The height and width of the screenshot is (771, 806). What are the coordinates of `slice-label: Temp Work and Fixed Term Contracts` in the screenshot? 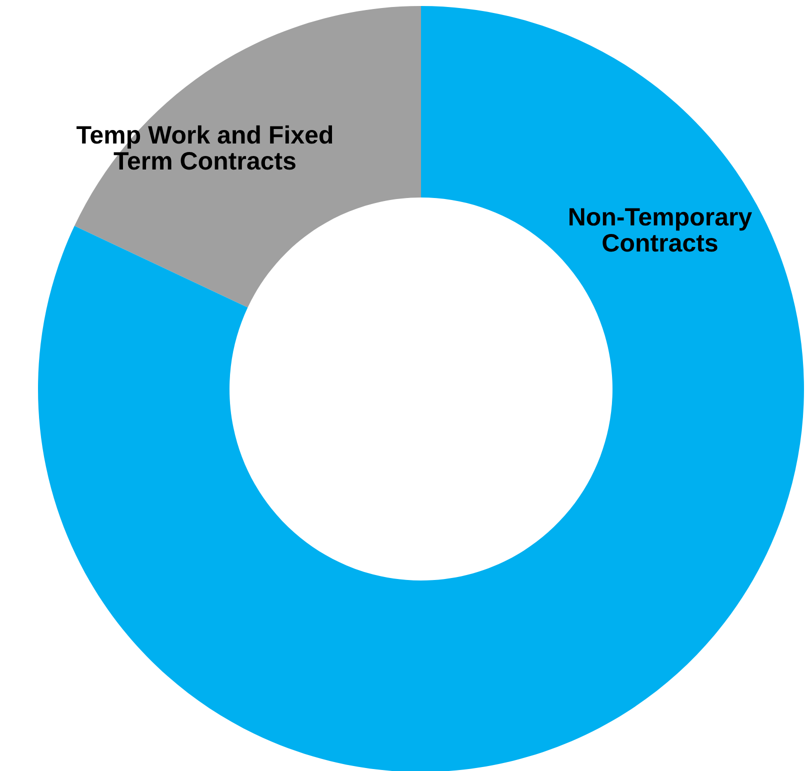 It's located at (204, 147).